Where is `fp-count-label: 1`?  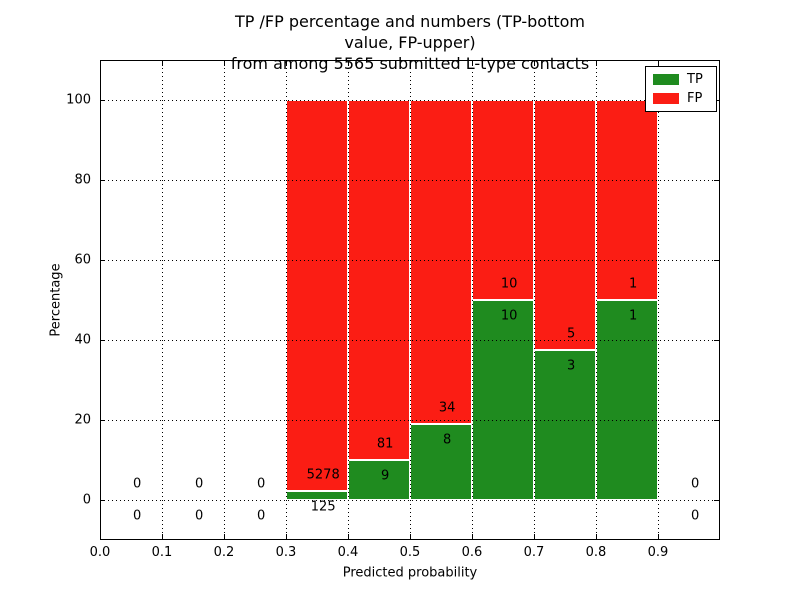
fp-count-label: 1 is located at coordinates (633, 284).